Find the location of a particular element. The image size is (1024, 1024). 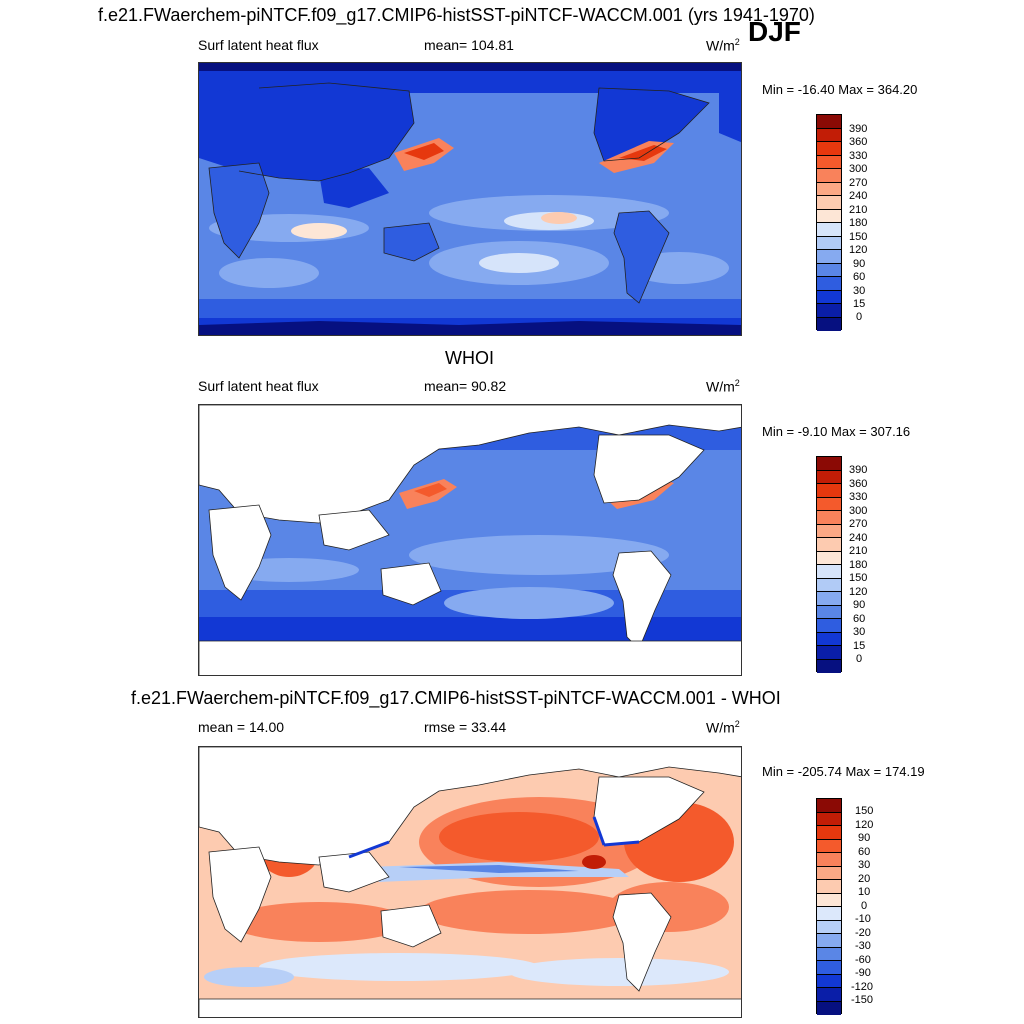

panel2-variable: Surf latent heat flux is located at coordinates (258, 386).